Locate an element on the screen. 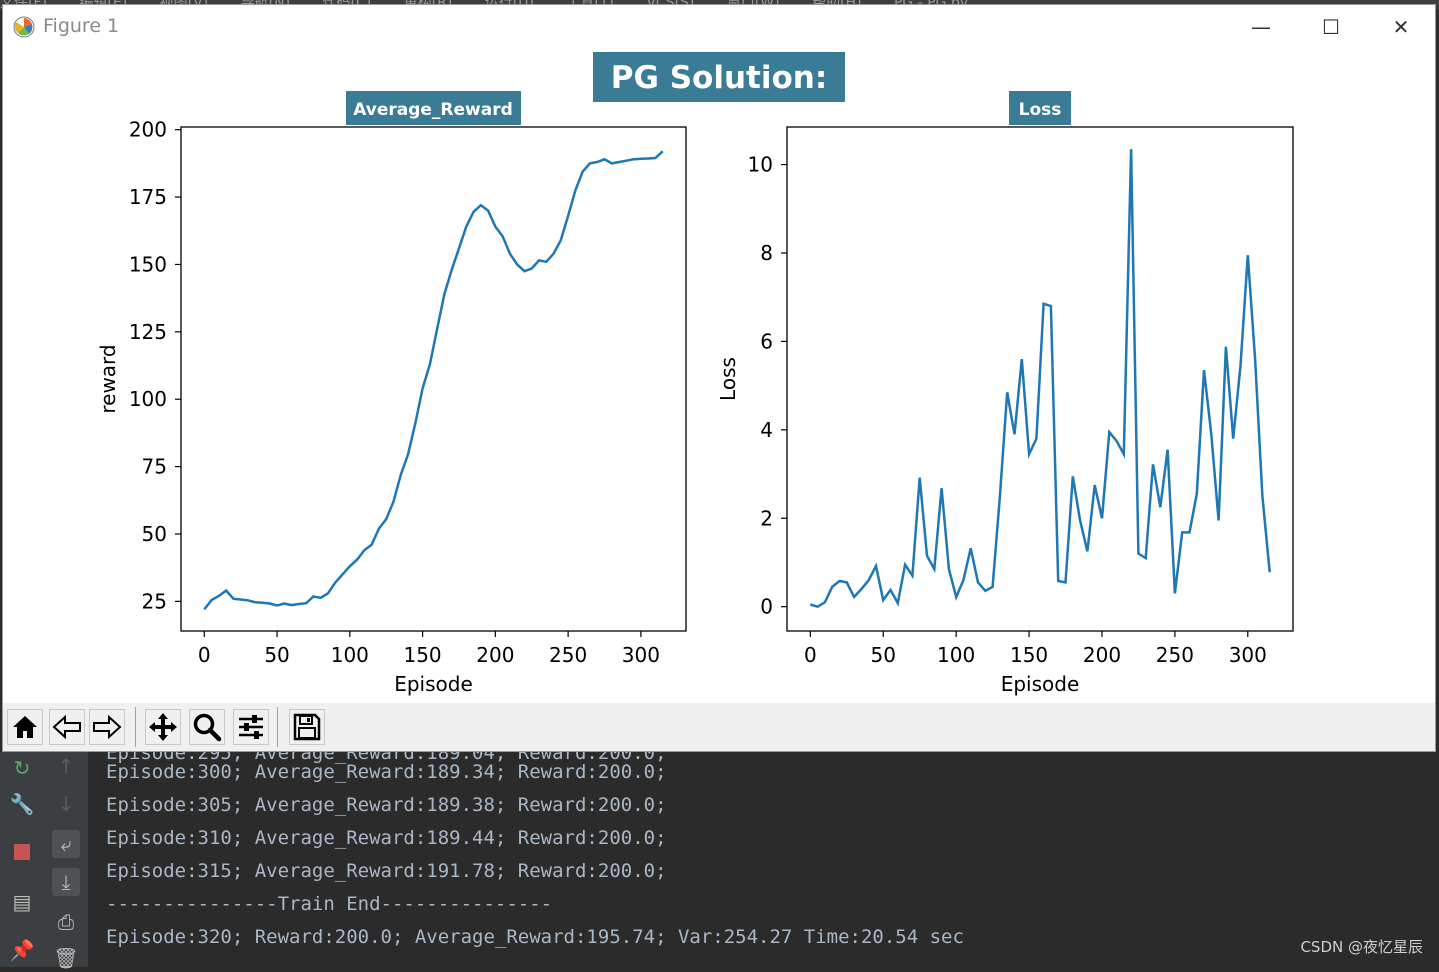 The width and height of the screenshot is (1439, 972). subplot-title: Loss is located at coordinates (1040, 110).